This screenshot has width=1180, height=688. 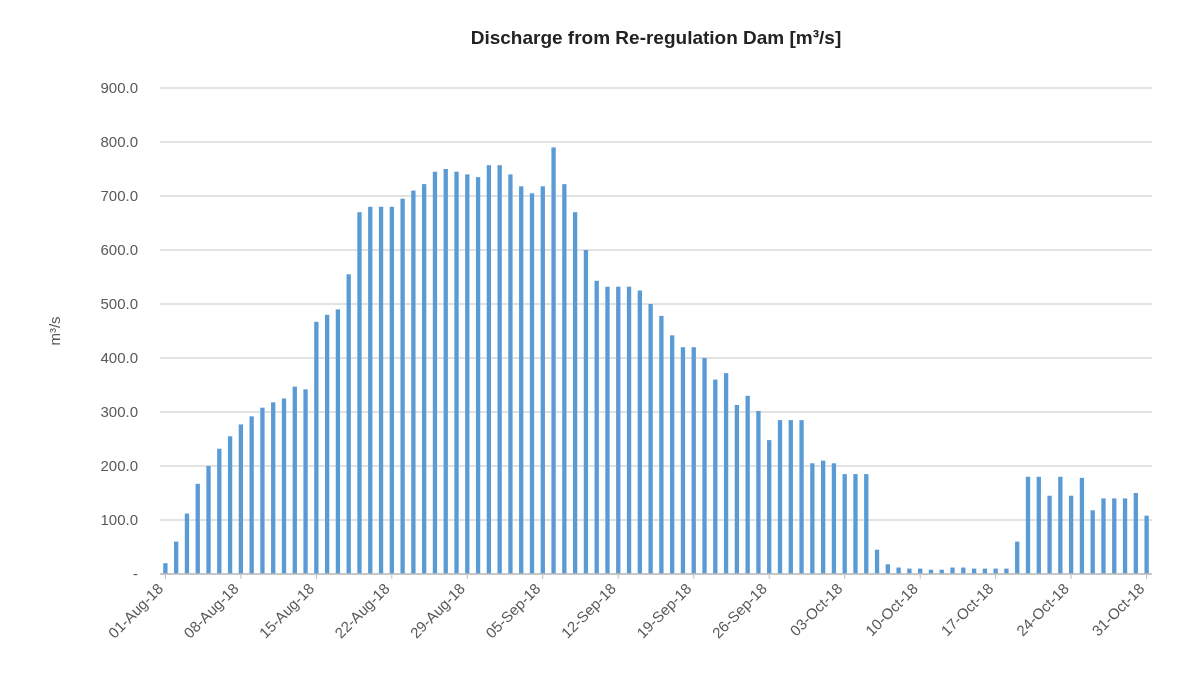 I want to click on y-tick-label: 600.0, so click(x=119, y=250).